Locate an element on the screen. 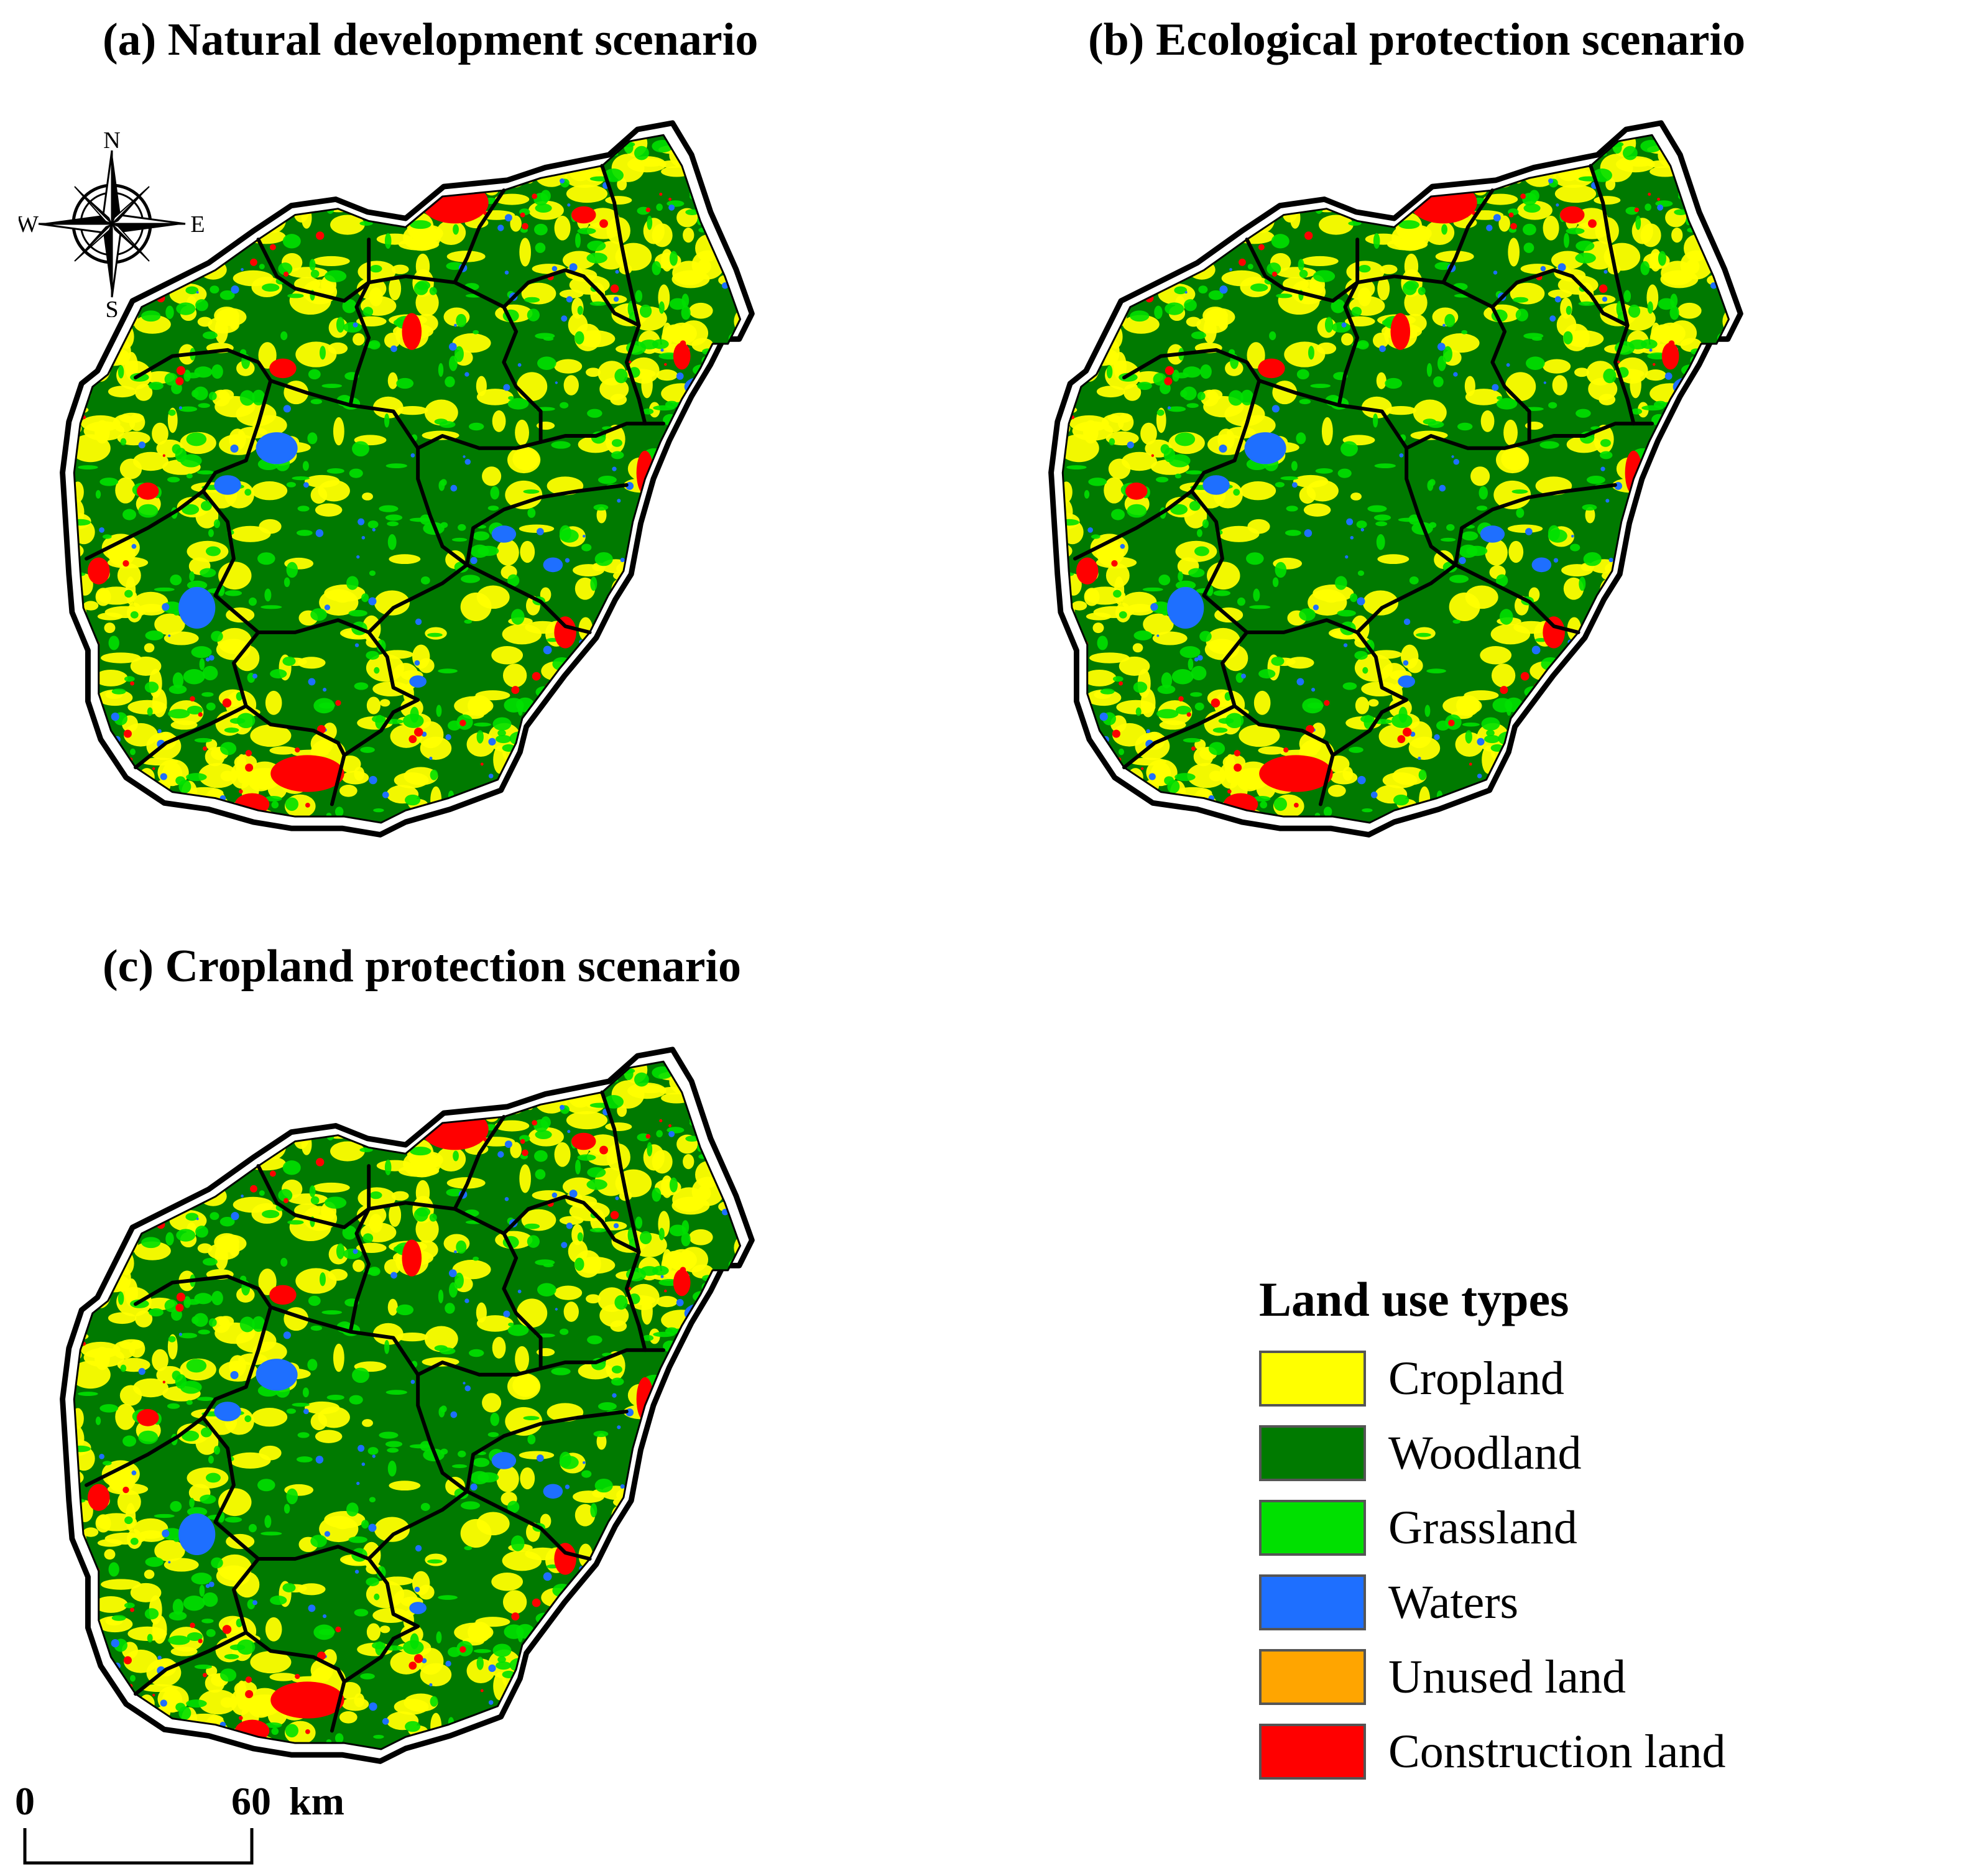 This screenshot has height=1876, width=1984. panel-title-c: (c) Cropland protection scenario is located at coordinates (422, 966).